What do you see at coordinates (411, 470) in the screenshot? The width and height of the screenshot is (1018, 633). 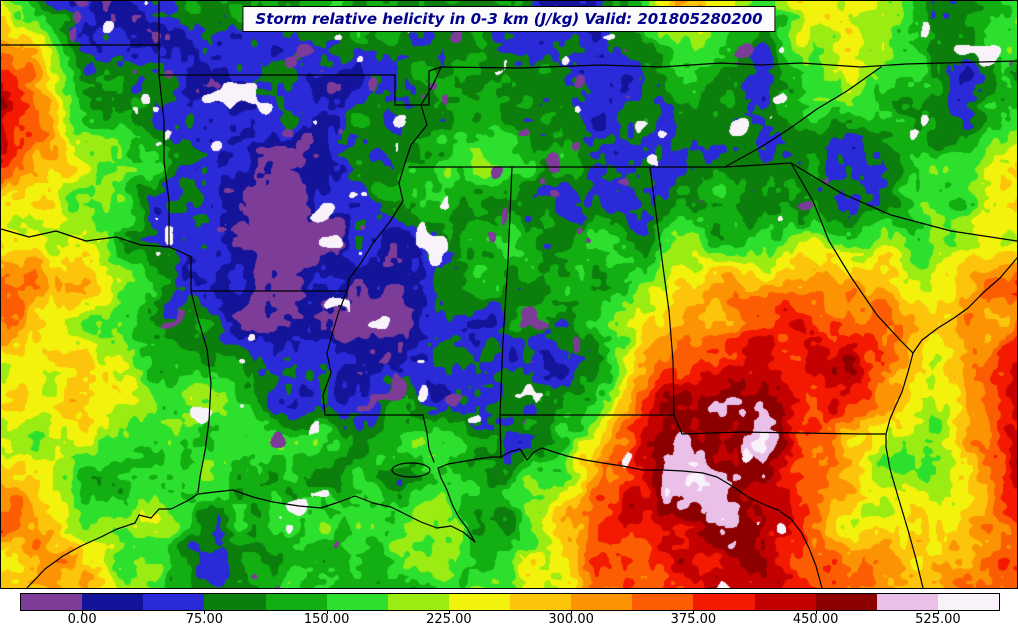 I see `lake-pontchartrain-outline` at bounding box center [411, 470].